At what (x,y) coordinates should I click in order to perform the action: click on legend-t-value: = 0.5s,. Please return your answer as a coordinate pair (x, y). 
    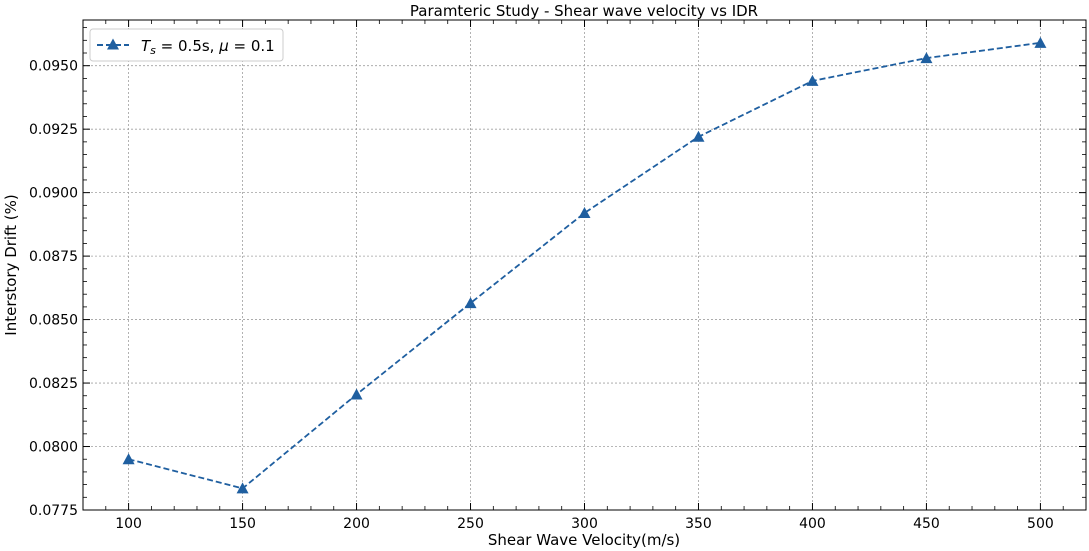
    Looking at the image, I should click on (187, 46).